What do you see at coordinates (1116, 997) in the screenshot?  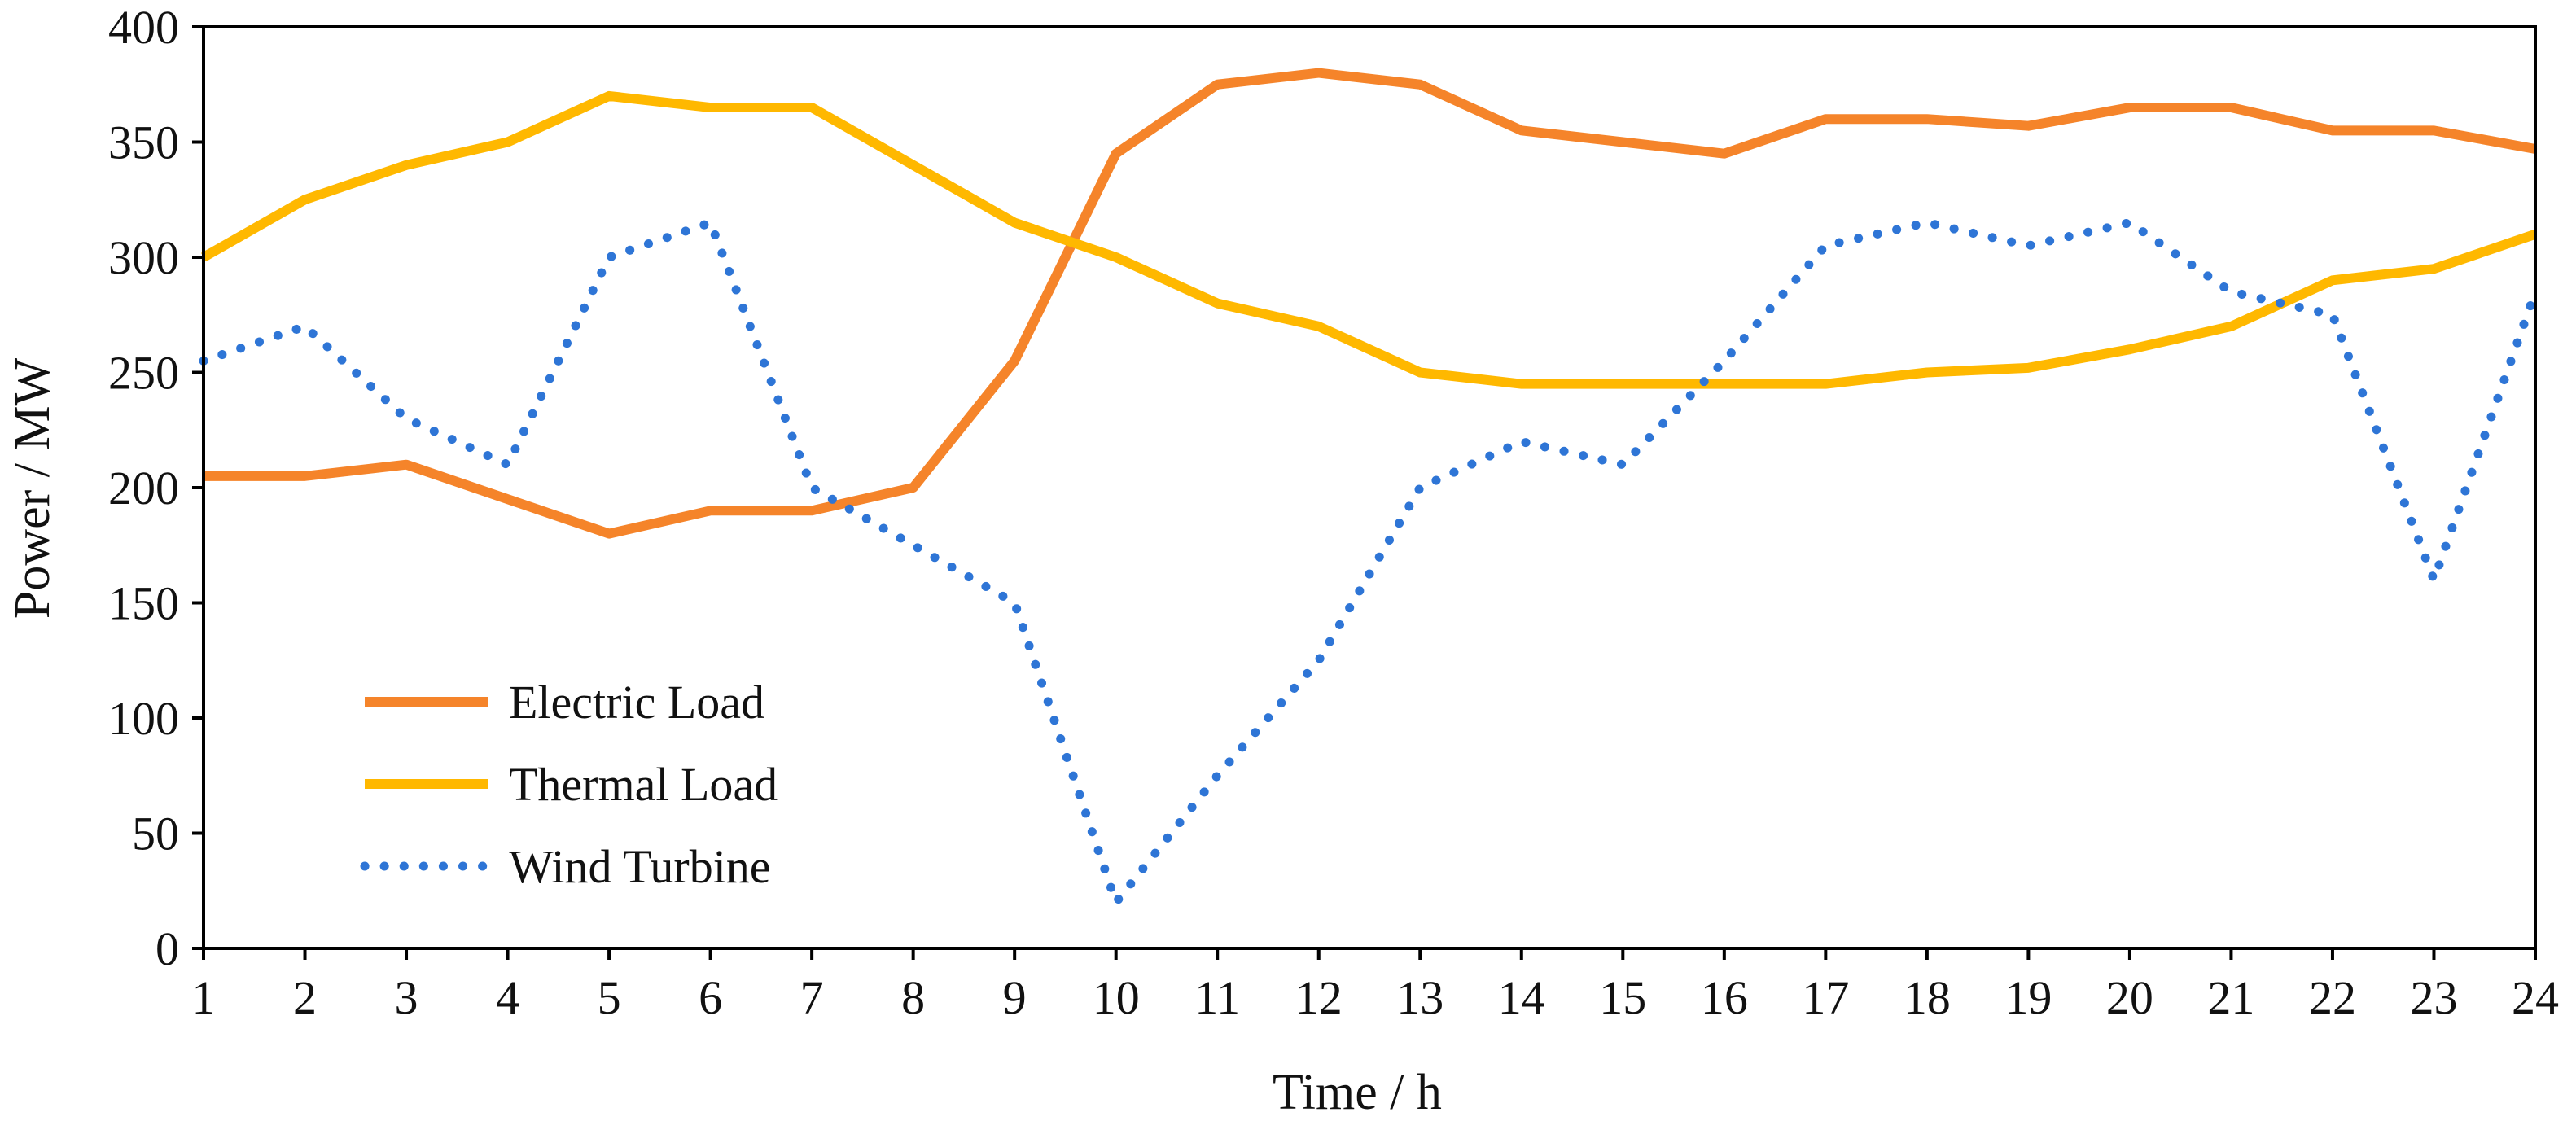 I see `x-tick-label-10: 10` at bounding box center [1116, 997].